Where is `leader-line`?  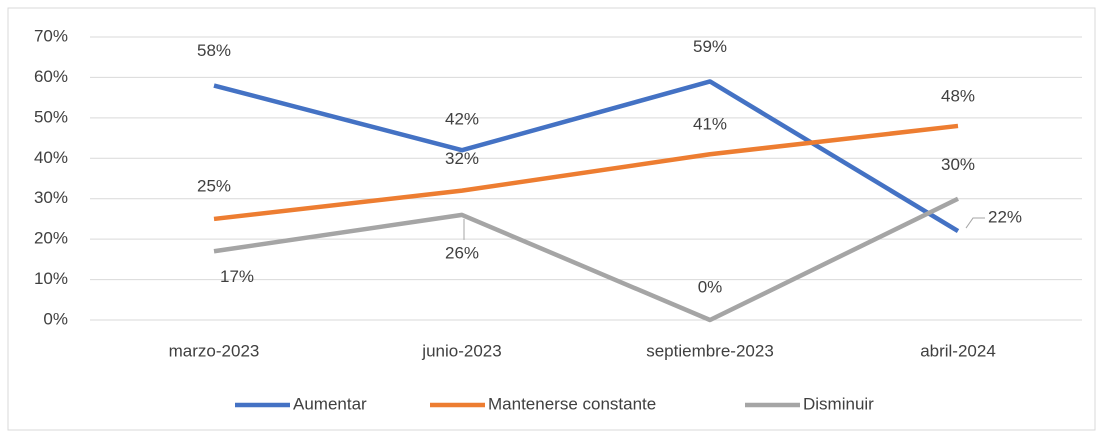
leader-line is located at coordinates (975, 223).